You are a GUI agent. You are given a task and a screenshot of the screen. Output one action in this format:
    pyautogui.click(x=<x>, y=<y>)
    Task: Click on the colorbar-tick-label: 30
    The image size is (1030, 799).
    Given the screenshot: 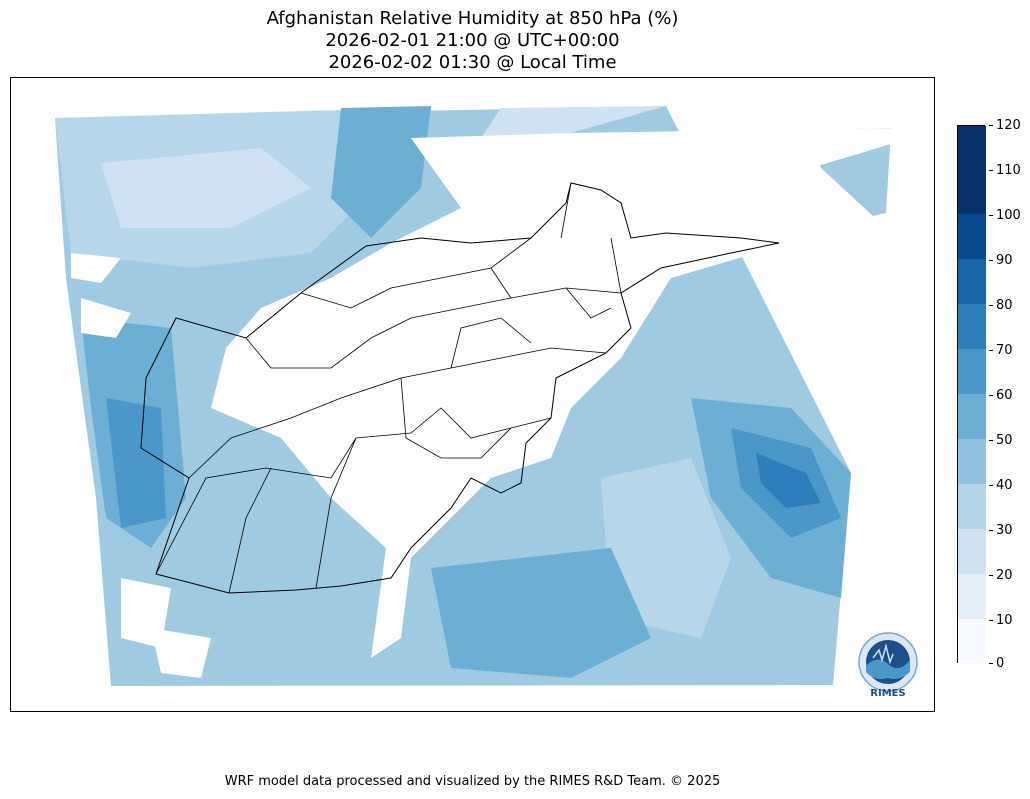 What is the action you would take?
    pyautogui.click(x=1004, y=530)
    